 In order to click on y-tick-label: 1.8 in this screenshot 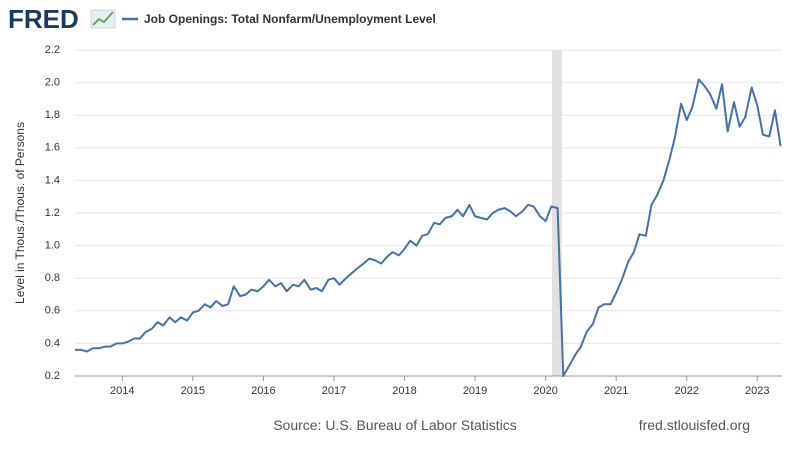, I will do `click(52, 115)`.